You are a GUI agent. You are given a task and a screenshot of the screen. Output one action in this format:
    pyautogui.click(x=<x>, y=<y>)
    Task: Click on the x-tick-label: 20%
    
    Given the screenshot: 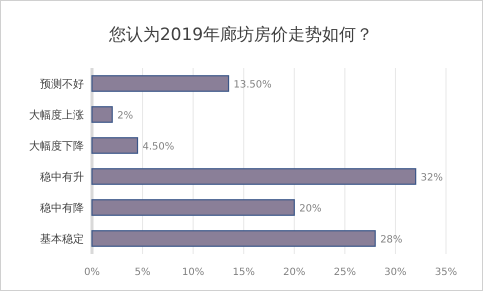 What is the action you would take?
    pyautogui.click(x=294, y=272)
    